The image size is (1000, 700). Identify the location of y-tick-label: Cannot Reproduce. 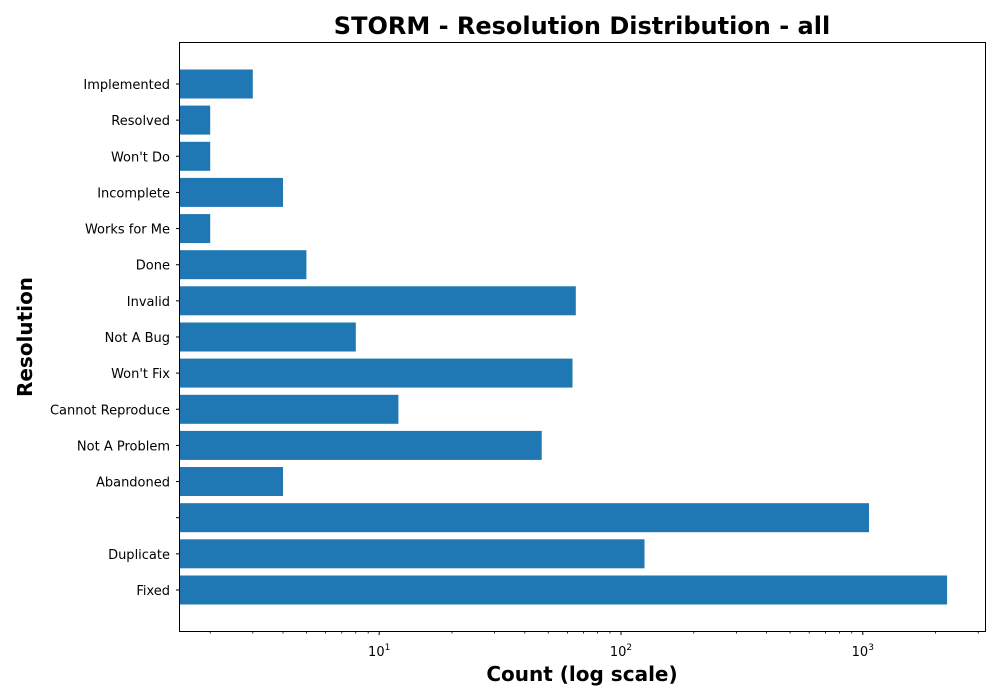
(110, 410).